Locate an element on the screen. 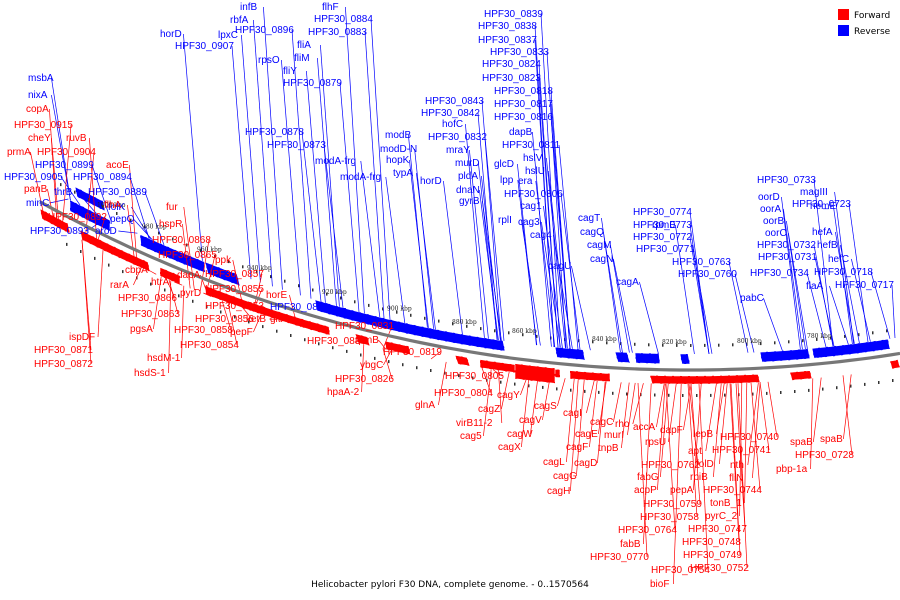  forward-gene-label: rho is located at coordinates (622, 424).